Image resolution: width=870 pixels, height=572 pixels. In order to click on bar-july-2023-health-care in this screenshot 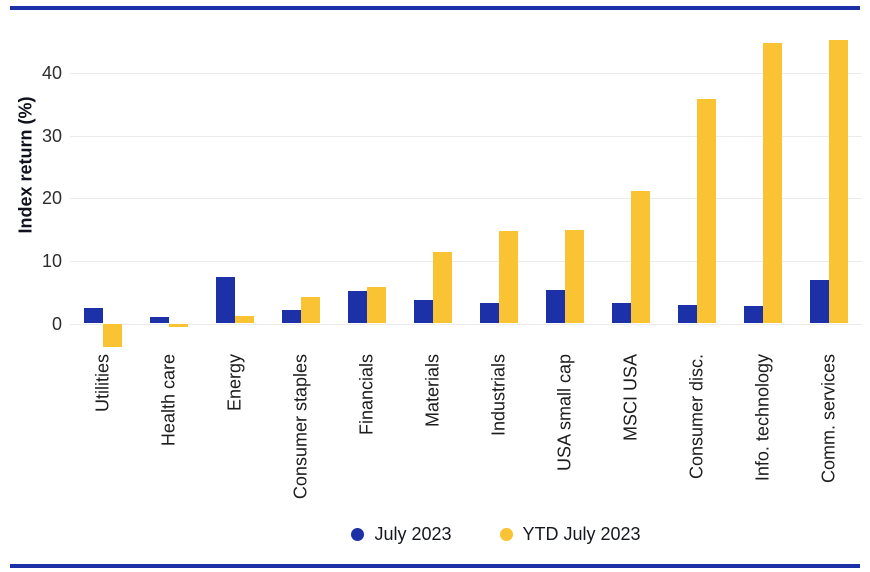, I will do `click(159, 320)`.